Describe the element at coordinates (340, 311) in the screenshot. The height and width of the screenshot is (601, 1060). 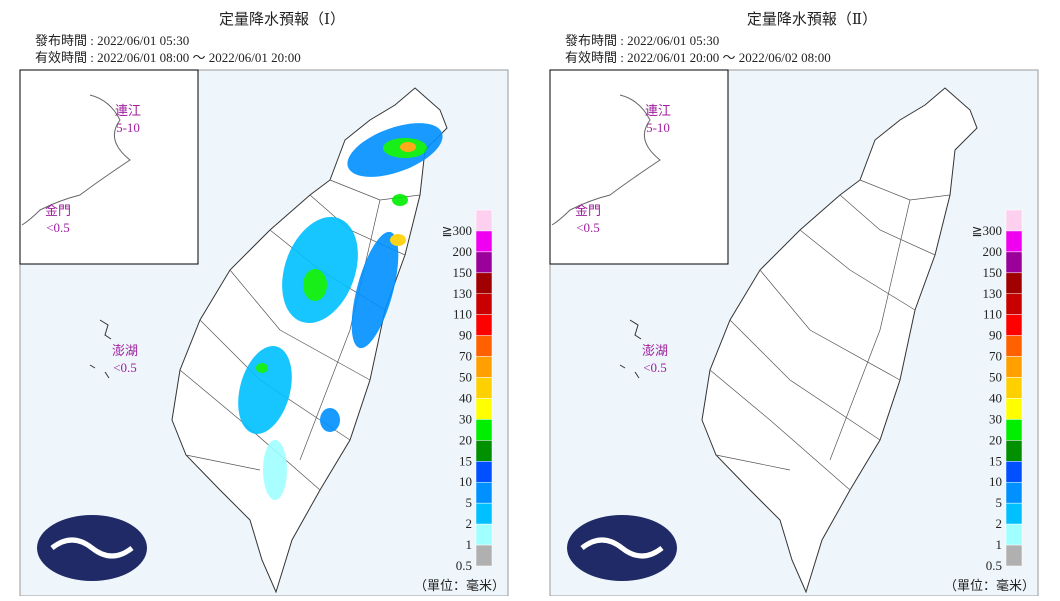
I see `rain-areas` at that location.